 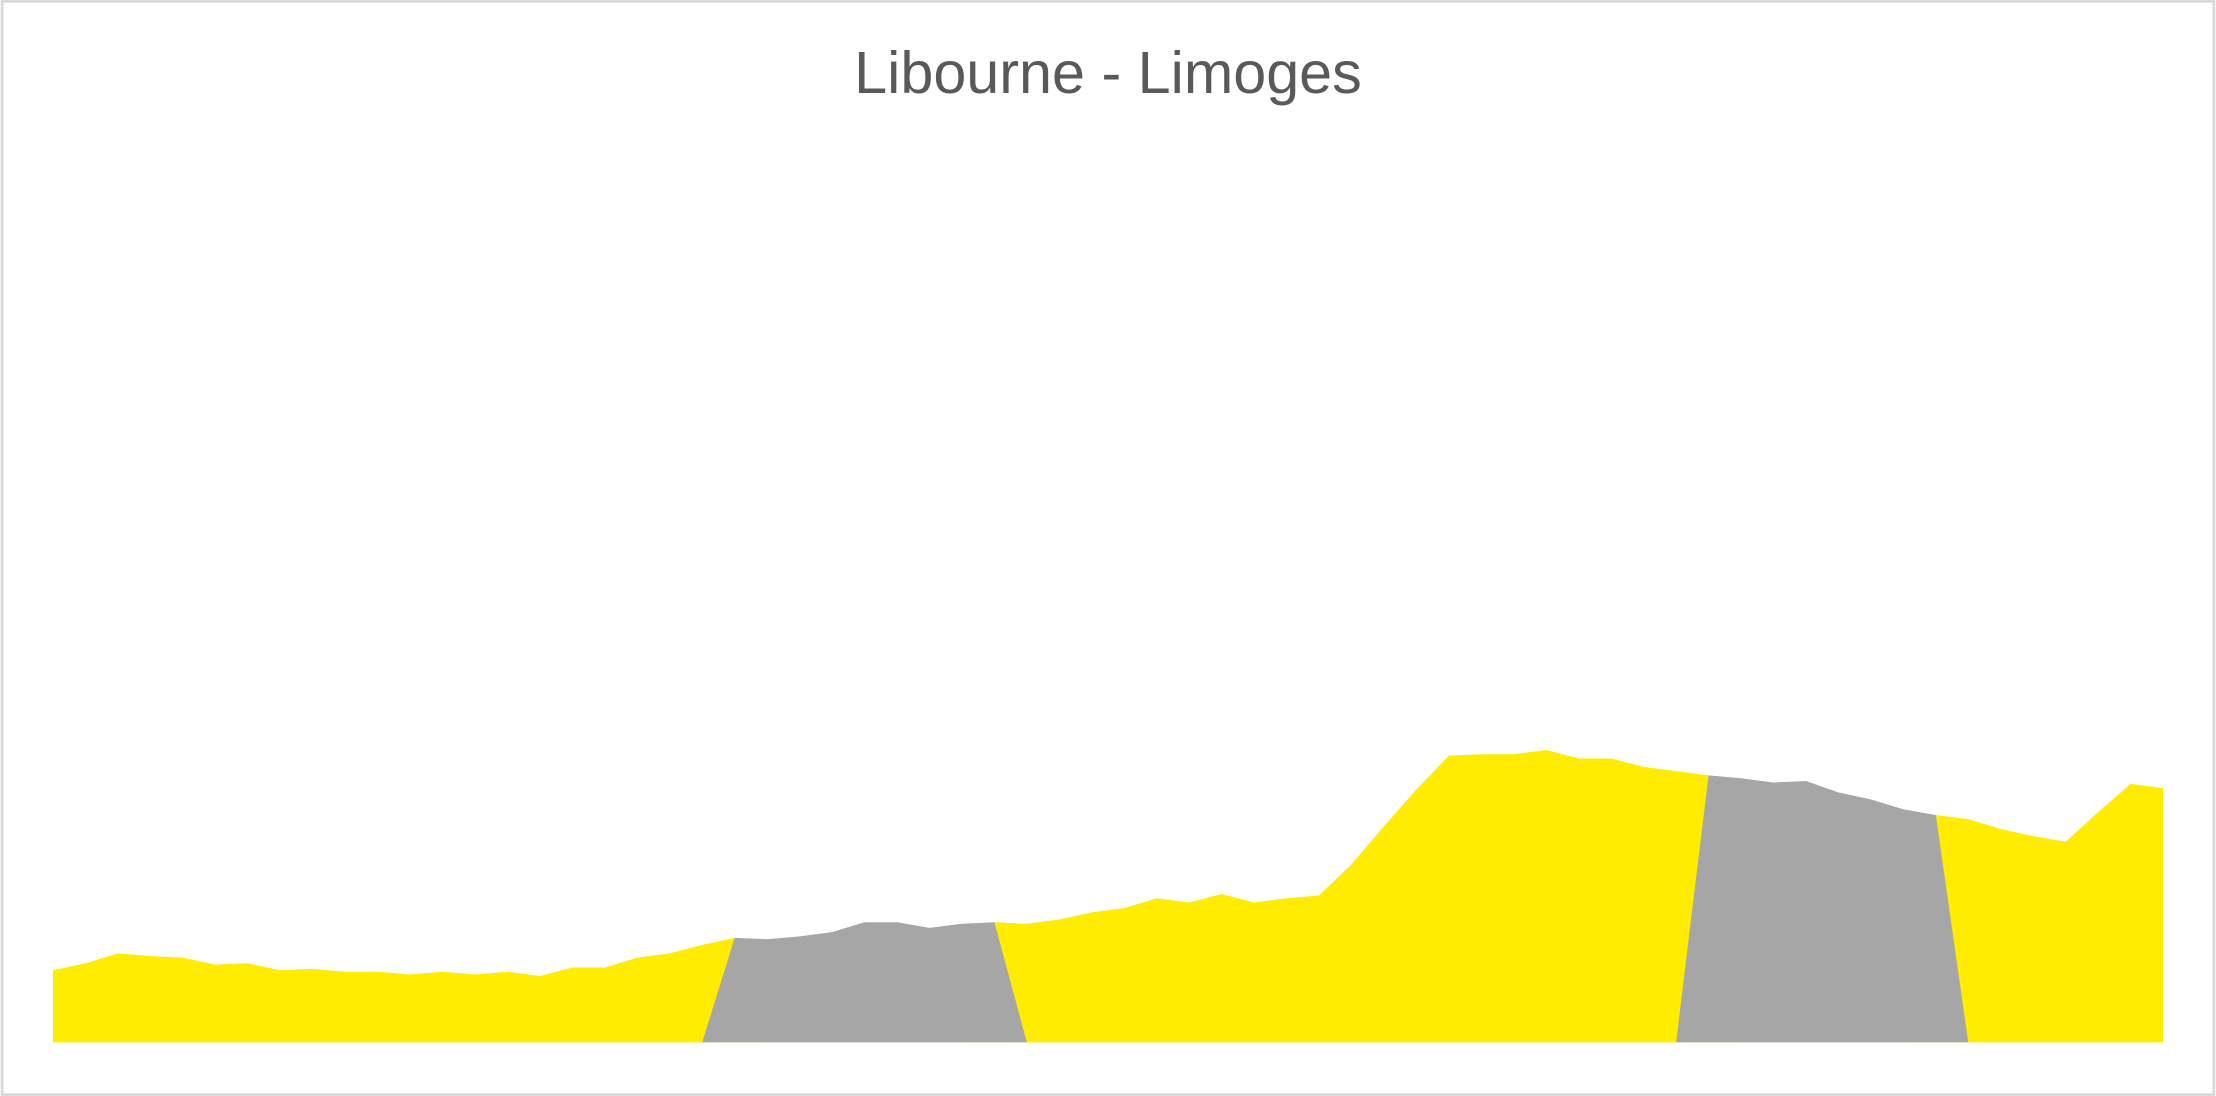 I want to click on chart-title: Libourne - Limoges, so click(x=1108, y=72).